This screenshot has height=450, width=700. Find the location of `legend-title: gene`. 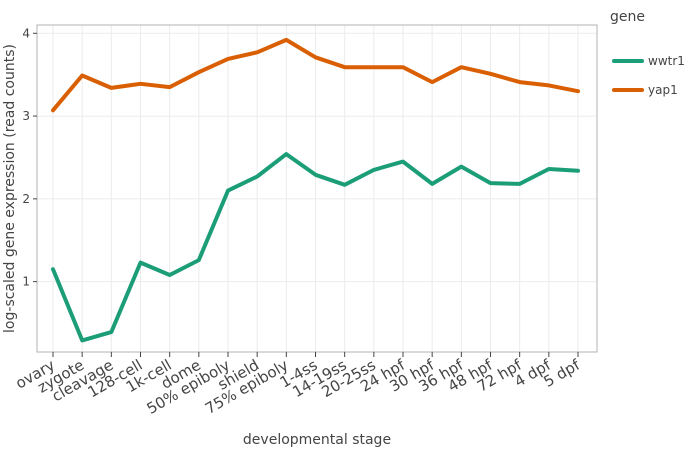

legend-title: gene is located at coordinates (627, 17).